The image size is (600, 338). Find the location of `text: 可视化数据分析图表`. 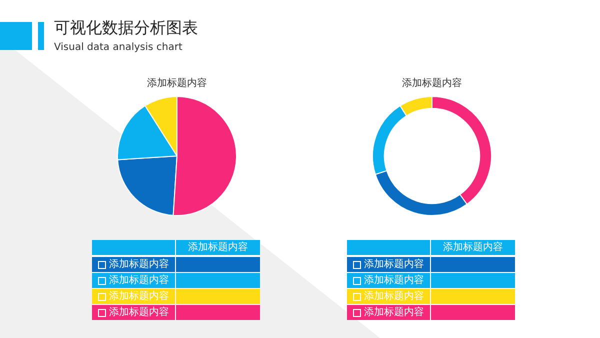

text: 可视化数据分析图表 is located at coordinates (126, 28).